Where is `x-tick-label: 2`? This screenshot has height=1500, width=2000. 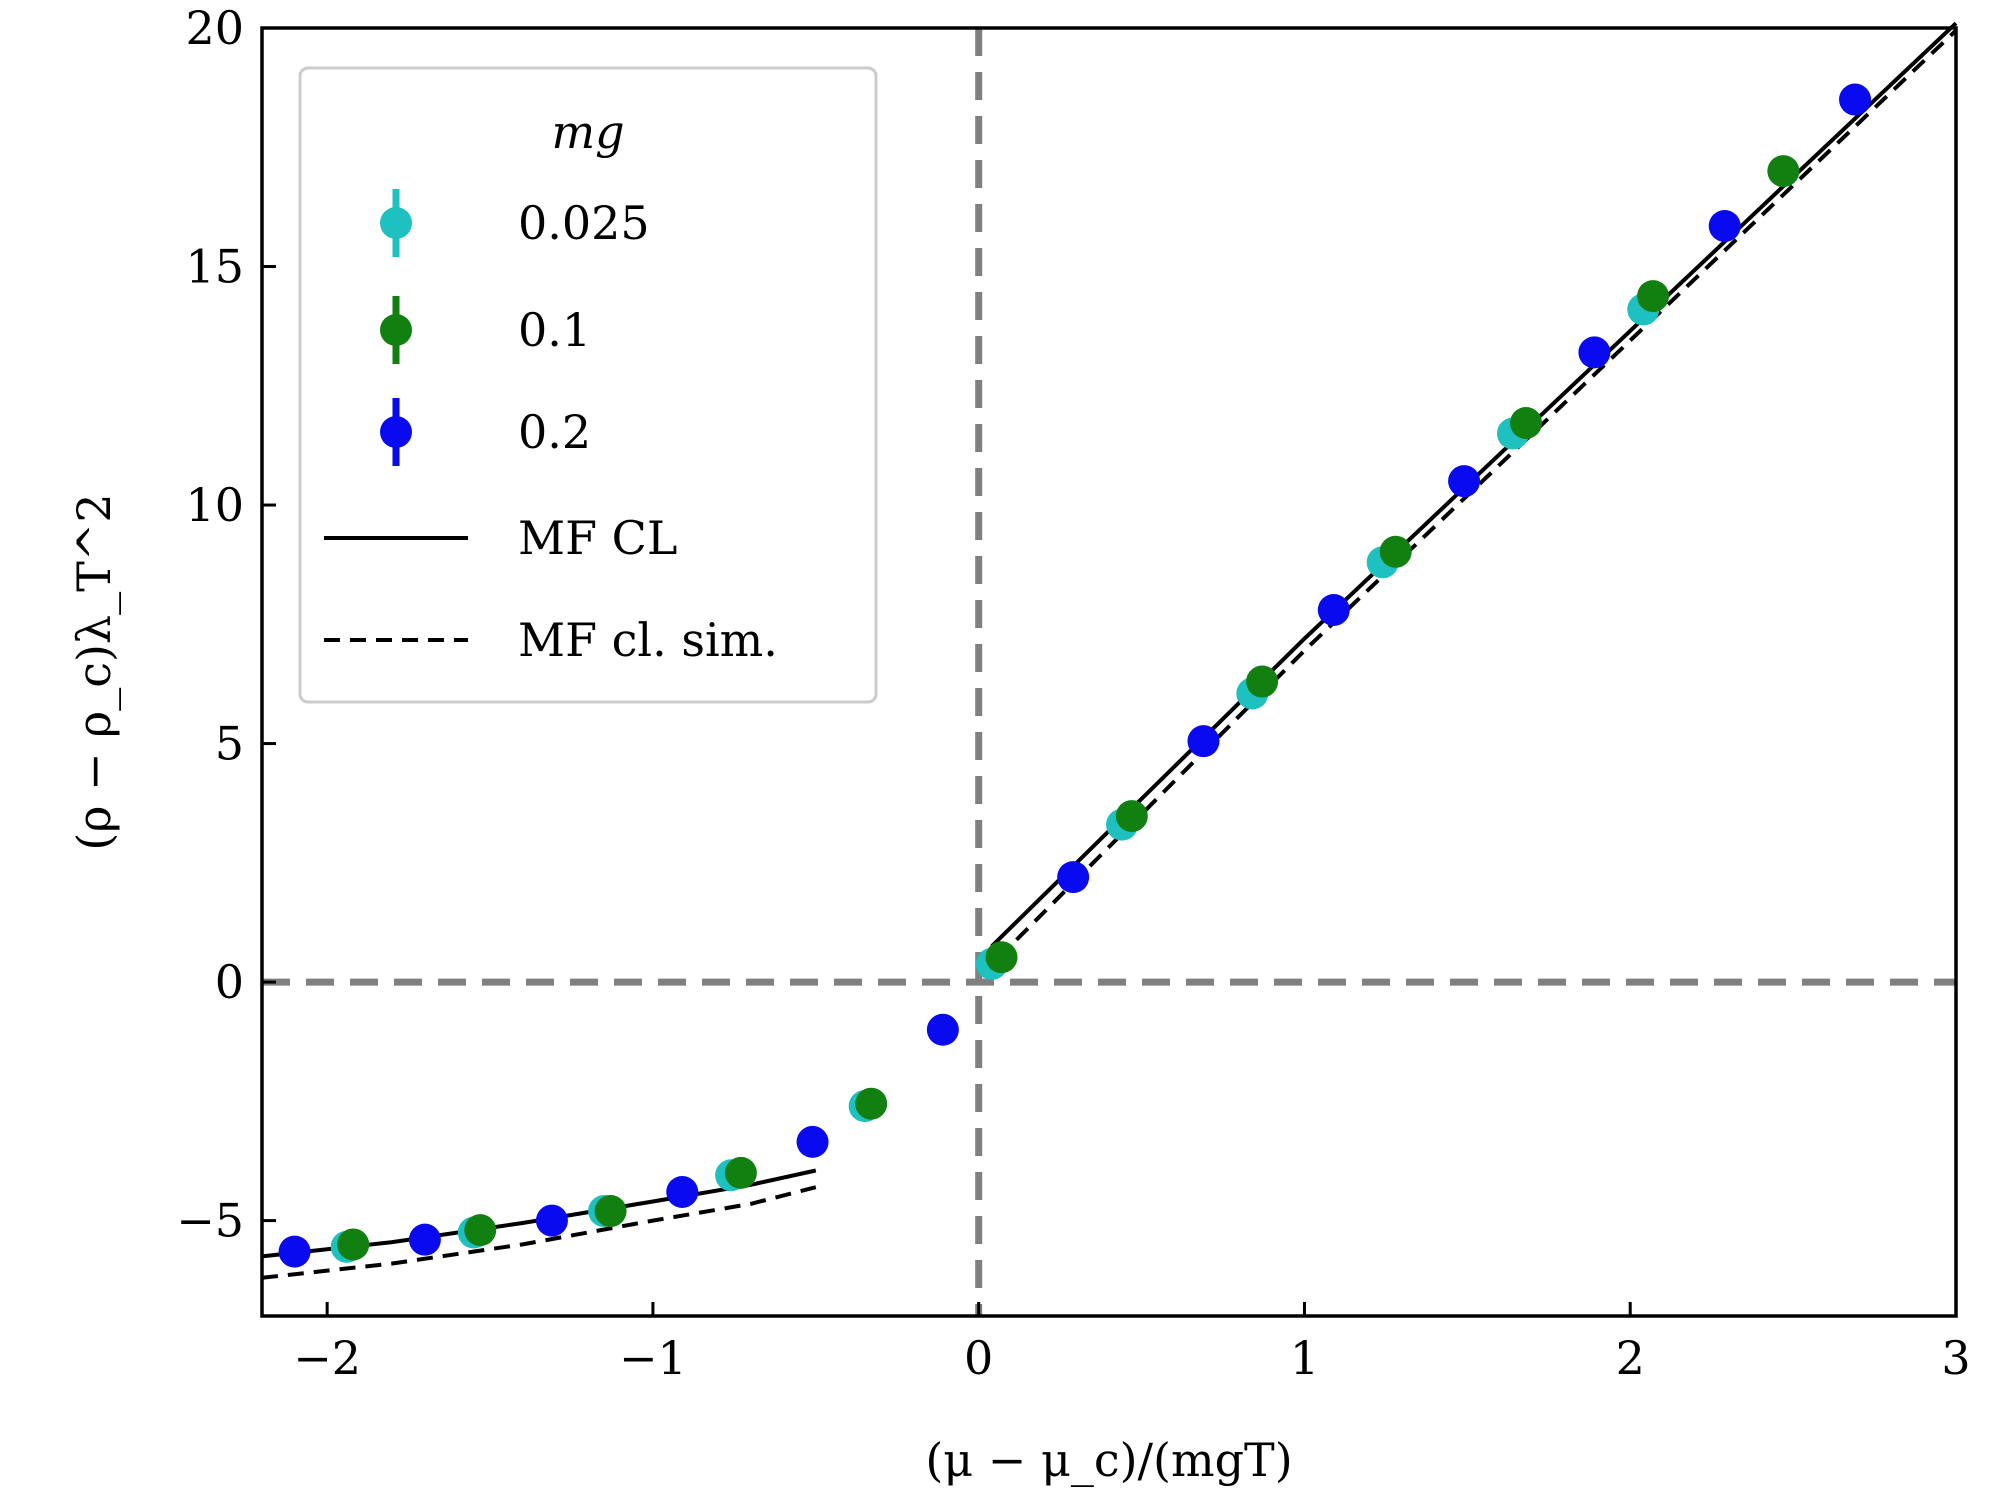
x-tick-label: 2 is located at coordinates (1630, 1358).